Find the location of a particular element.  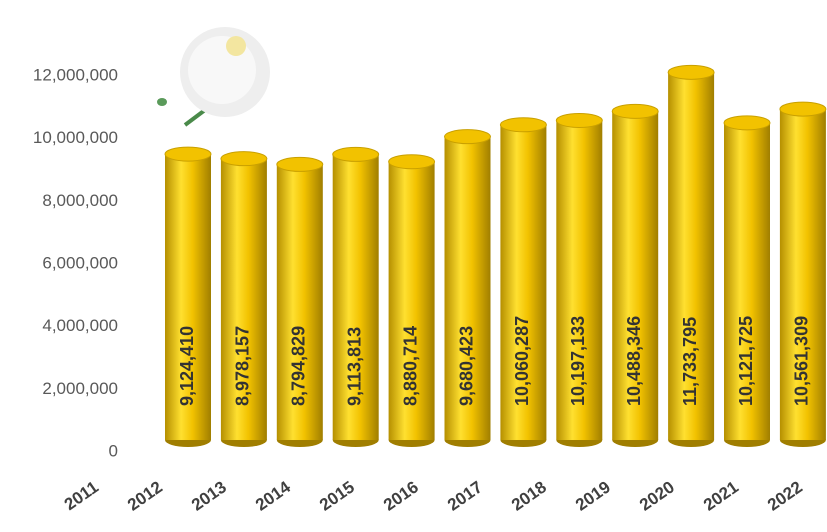

x-tick-label: 2022 is located at coordinates (785, 495).